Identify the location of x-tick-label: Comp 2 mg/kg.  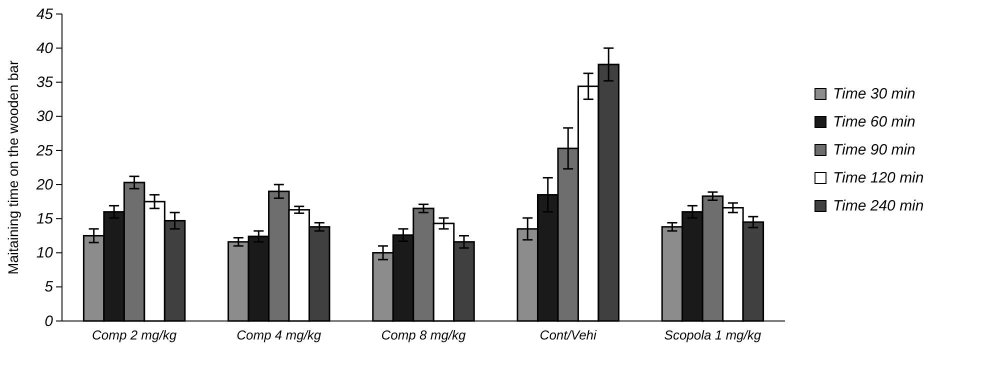
(135, 335).